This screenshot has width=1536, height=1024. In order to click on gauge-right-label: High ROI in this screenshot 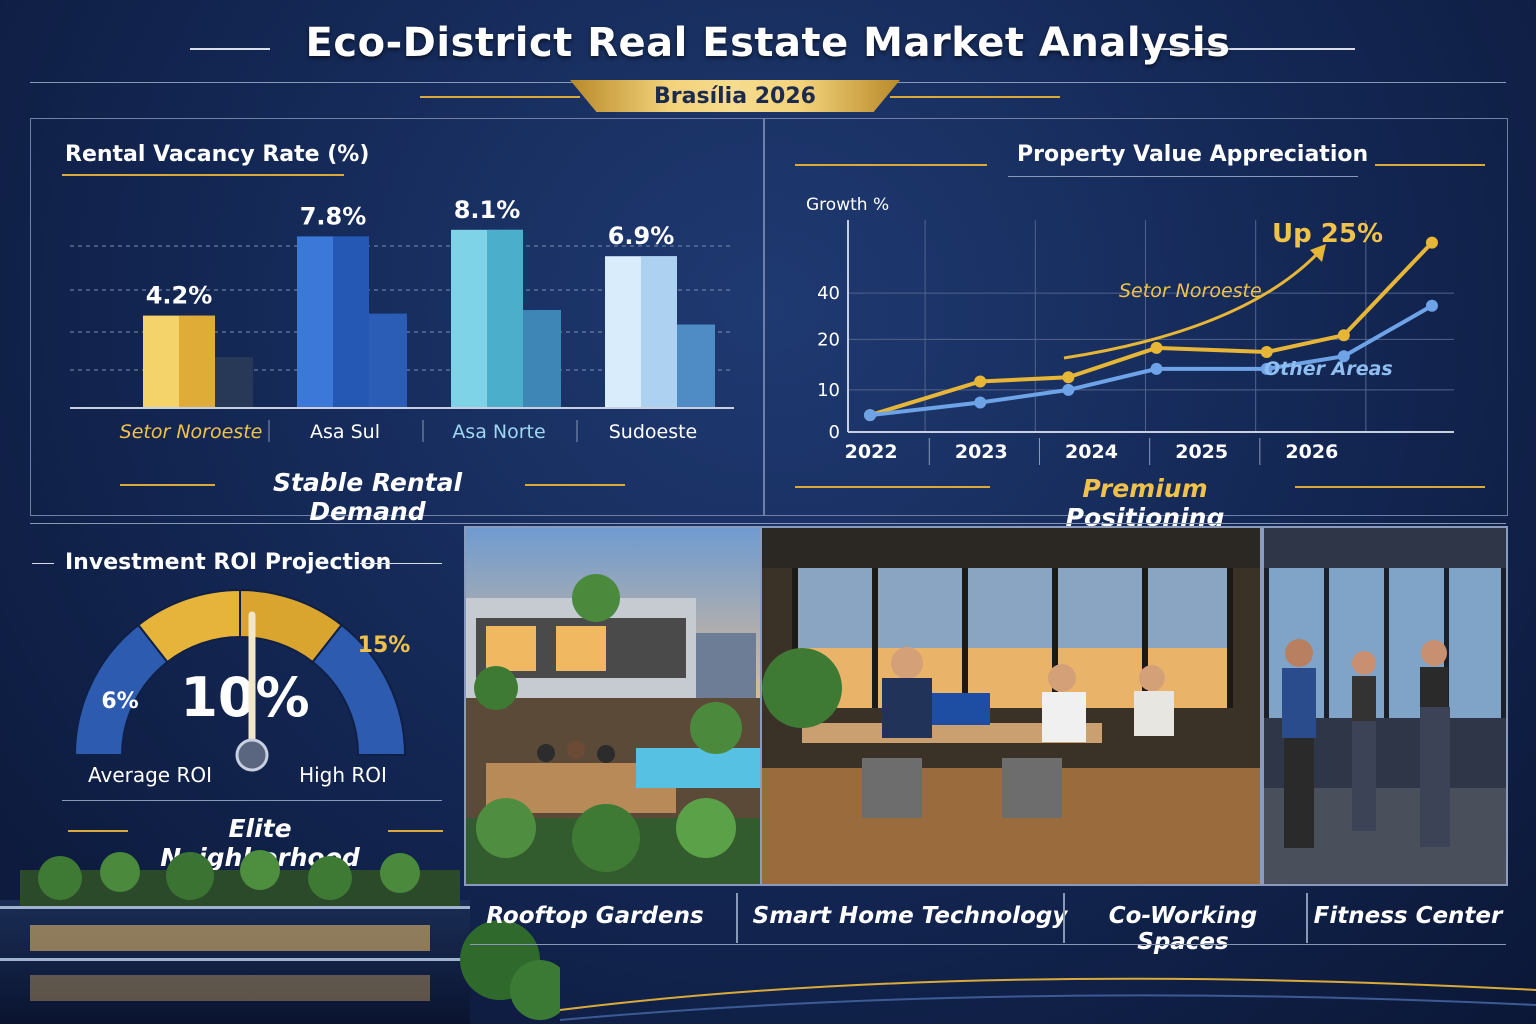, I will do `click(343, 775)`.